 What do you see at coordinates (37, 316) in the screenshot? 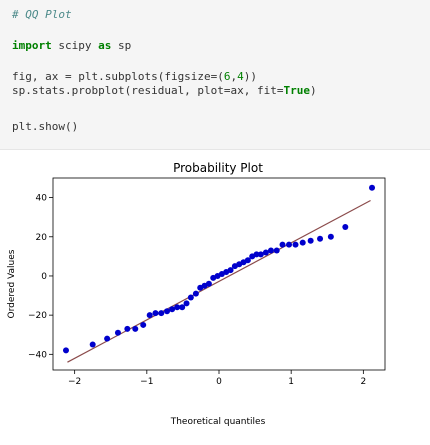
I see `y-tick-label: −20` at bounding box center [37, 316].